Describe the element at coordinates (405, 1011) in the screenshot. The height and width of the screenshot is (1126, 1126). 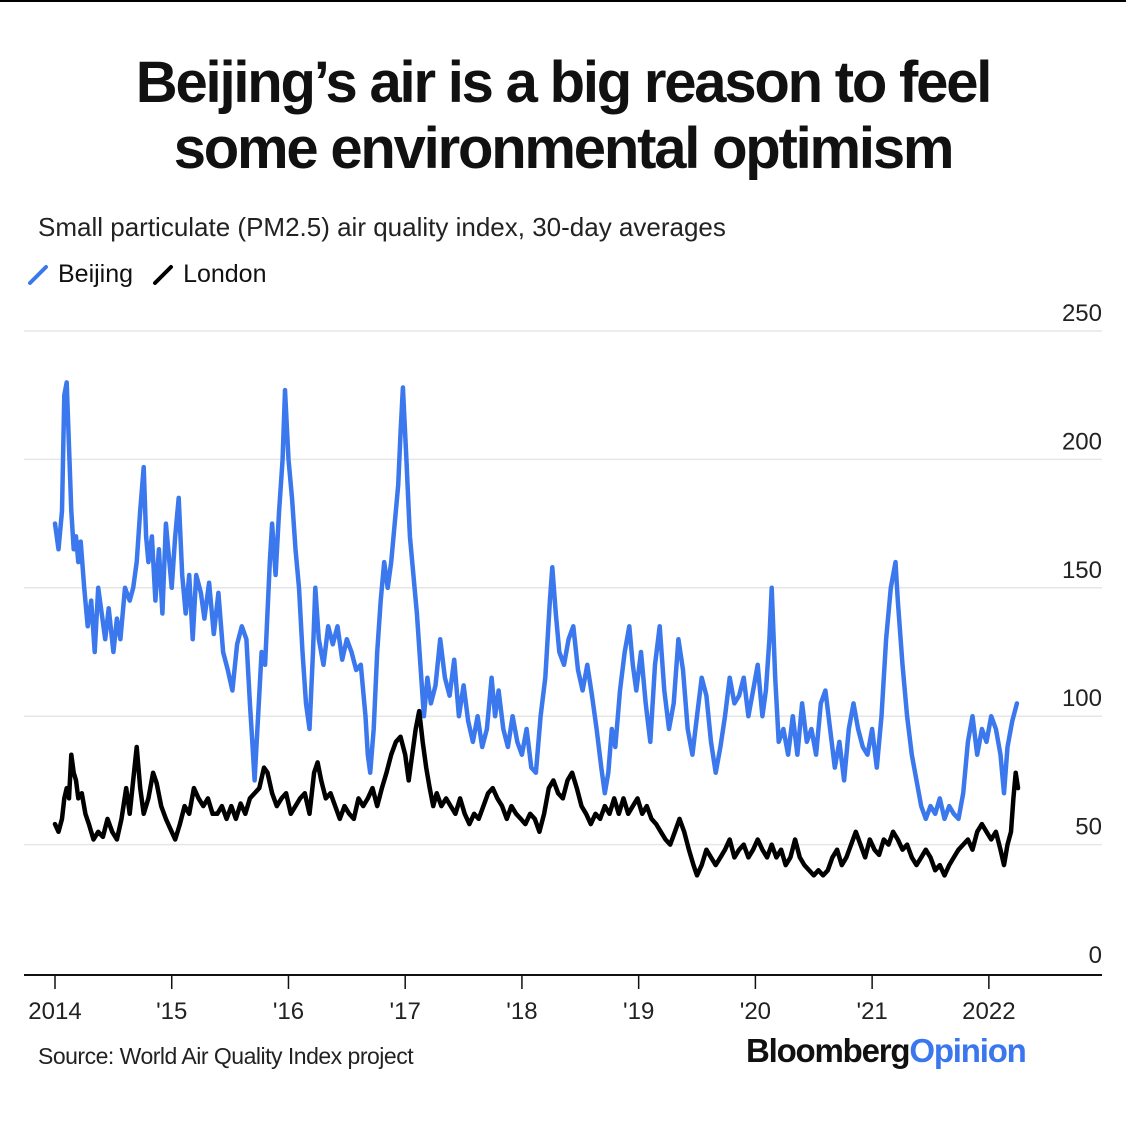
I see `x-tick-label: '17` at that location.